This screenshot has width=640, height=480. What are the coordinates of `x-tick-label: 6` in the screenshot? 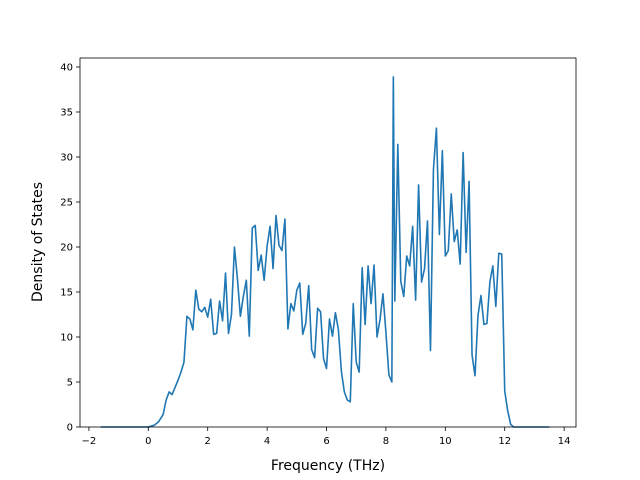 It's located at (326, 441).